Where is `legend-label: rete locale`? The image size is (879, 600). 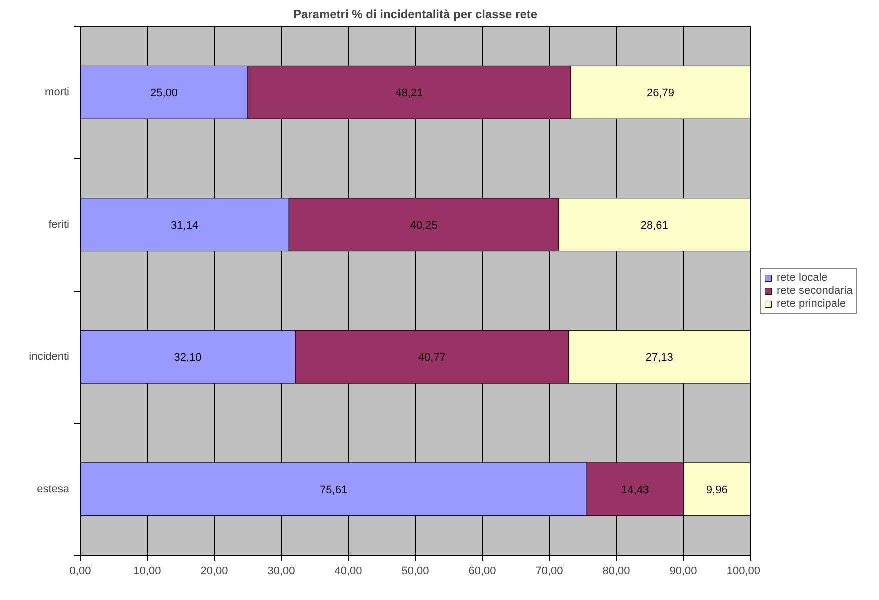 legend-label: rete locale is located at coordinates (802, 278).